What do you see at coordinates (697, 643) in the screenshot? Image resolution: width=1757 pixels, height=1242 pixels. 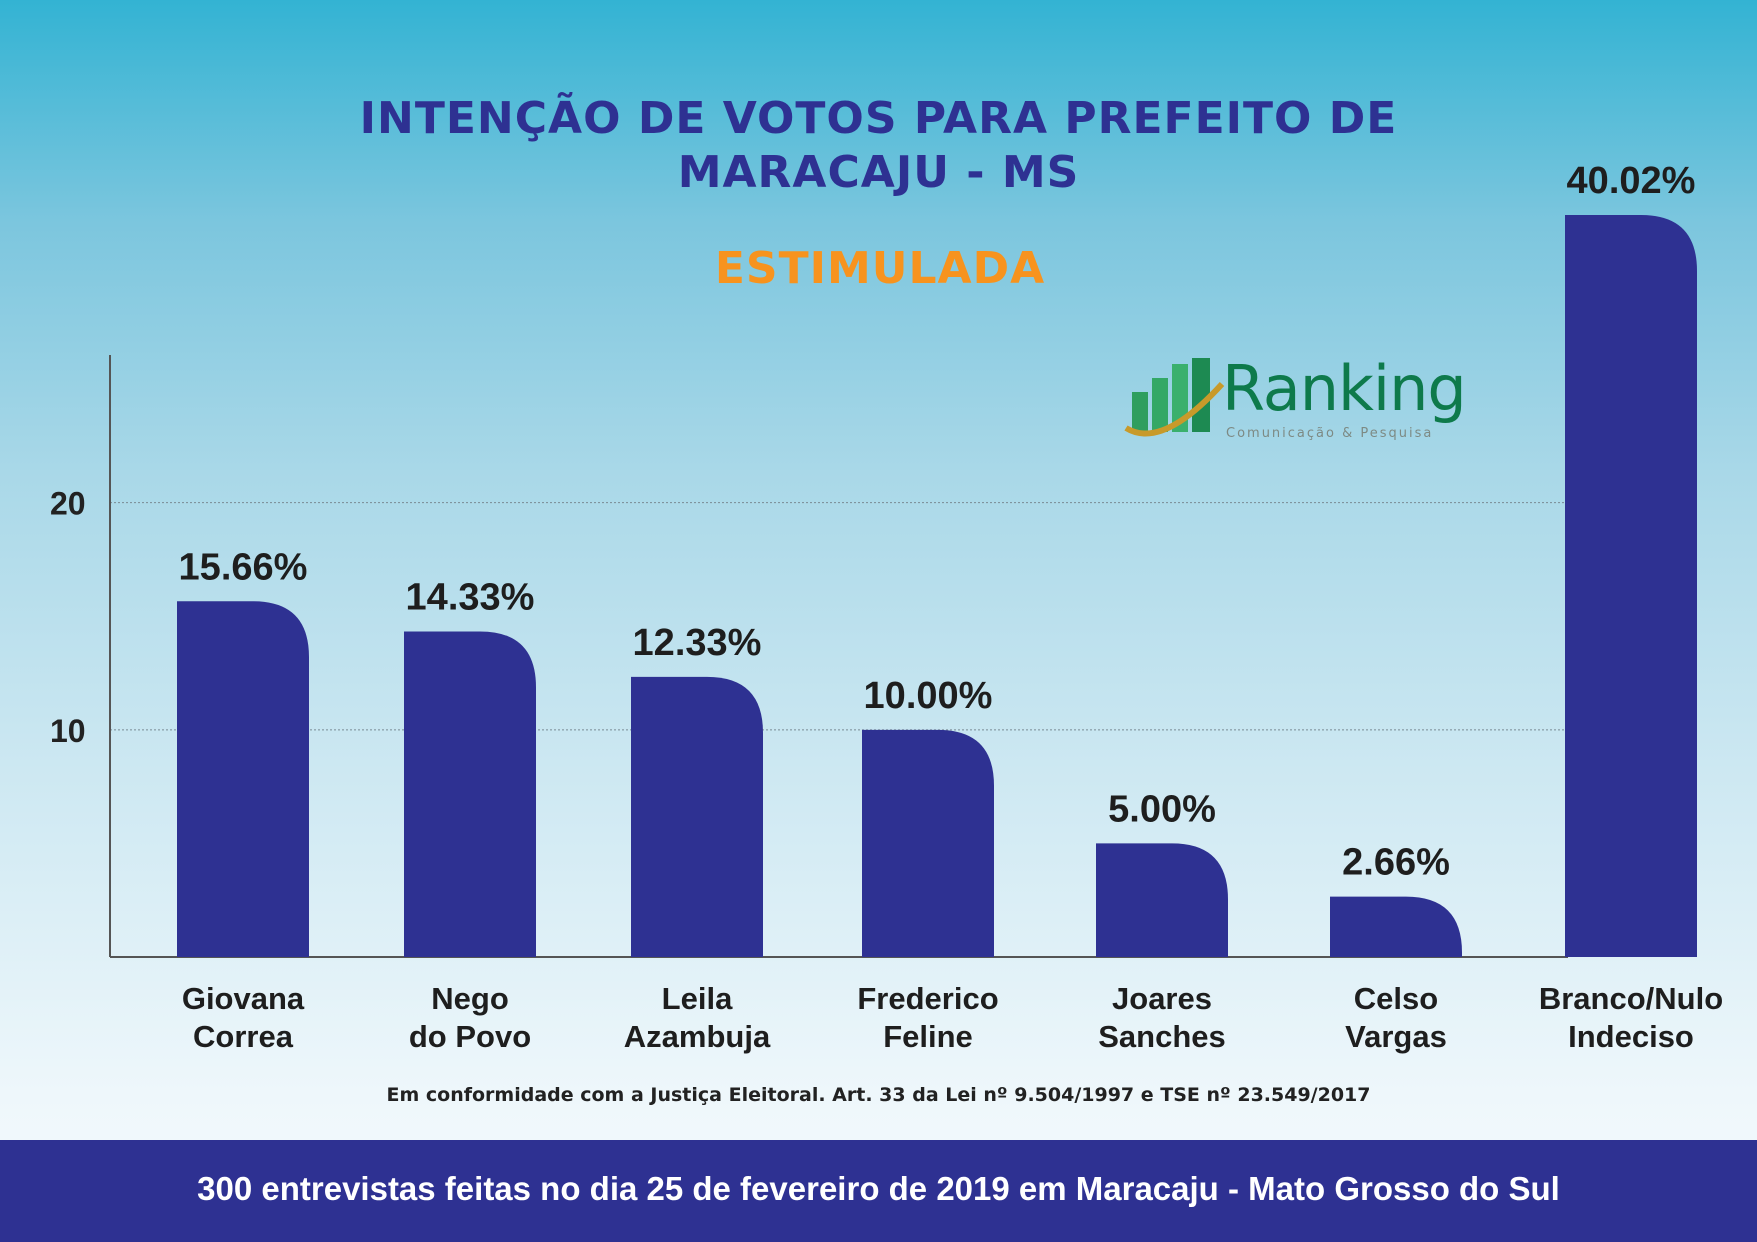 I see `bar-value-label: 12.33%` at bounding box center [697, 643].